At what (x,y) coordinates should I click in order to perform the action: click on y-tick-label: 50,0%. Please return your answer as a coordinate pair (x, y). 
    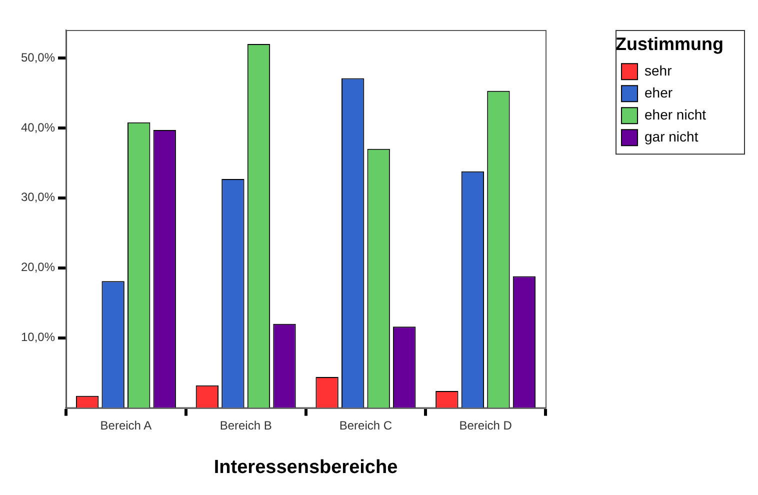
    Looking at the image, I should click on (38, 57).